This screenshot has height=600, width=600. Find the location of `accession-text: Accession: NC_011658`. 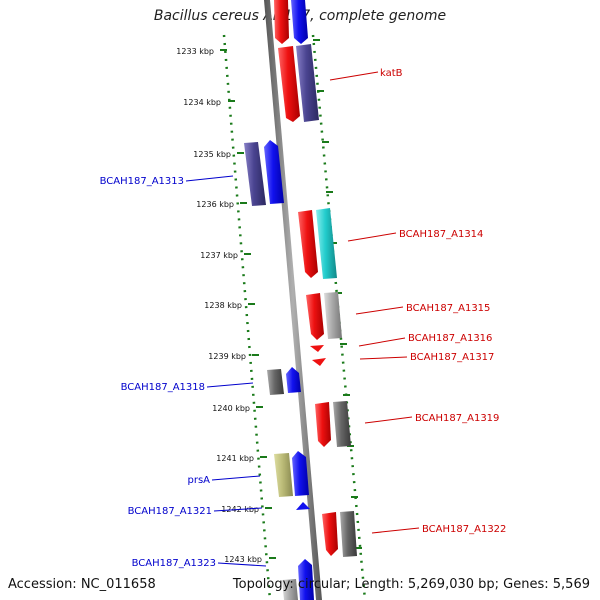

accession-text: Accession: NC_011658 is located at coordinates (82, 584).